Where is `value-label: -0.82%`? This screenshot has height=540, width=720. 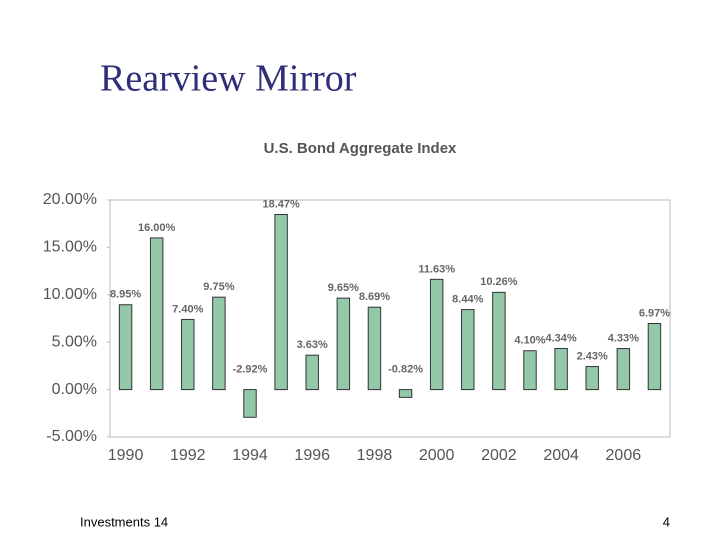
value-label: -0.82% is located at coordinates (405, 370).